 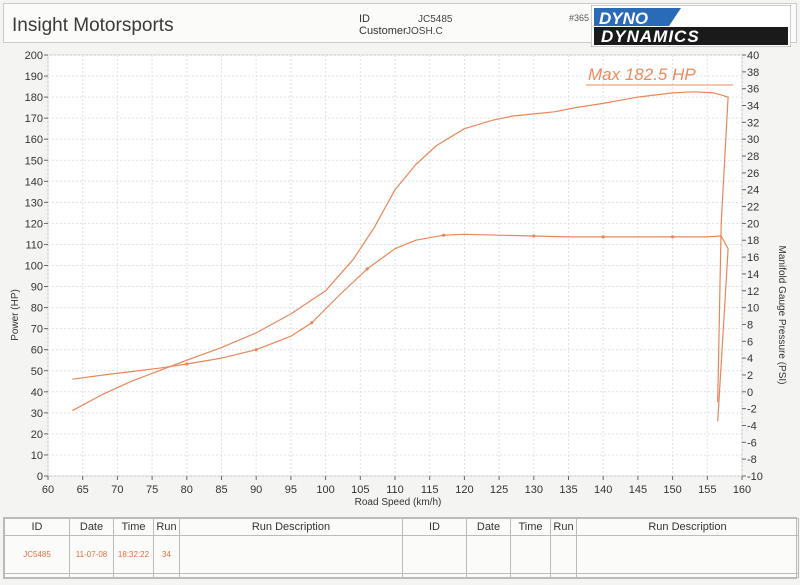 I want to click on x-tick-label: 85, so click(x=221, y=490).